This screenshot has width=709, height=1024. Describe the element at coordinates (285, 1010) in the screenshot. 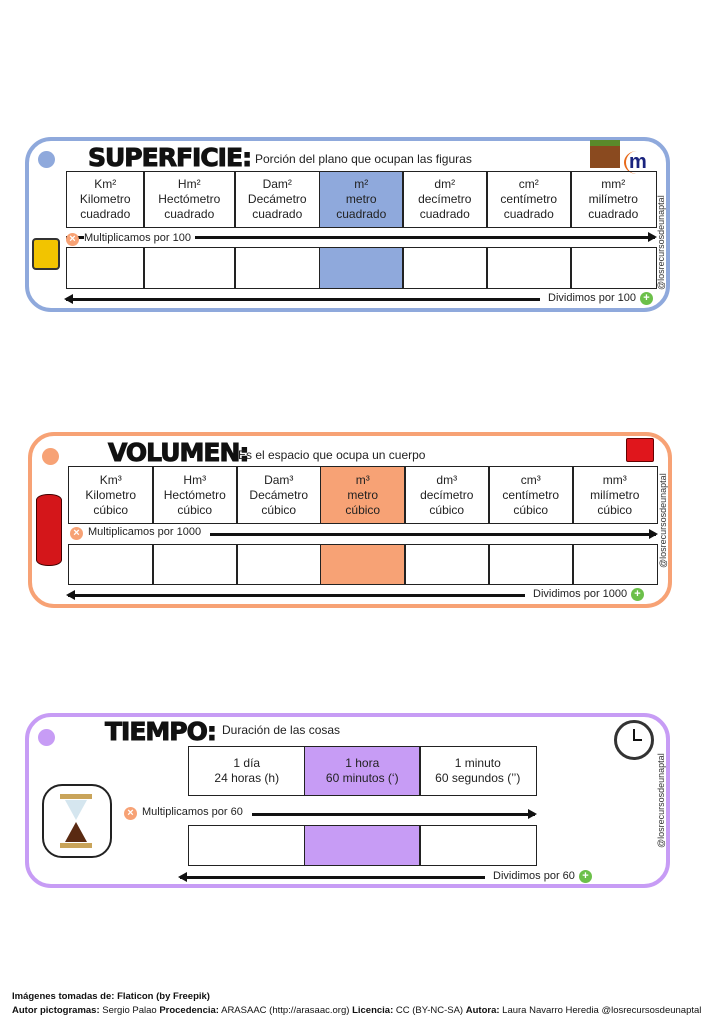

I see `value: ARASAAC (http://arasaac.org)` at that location.